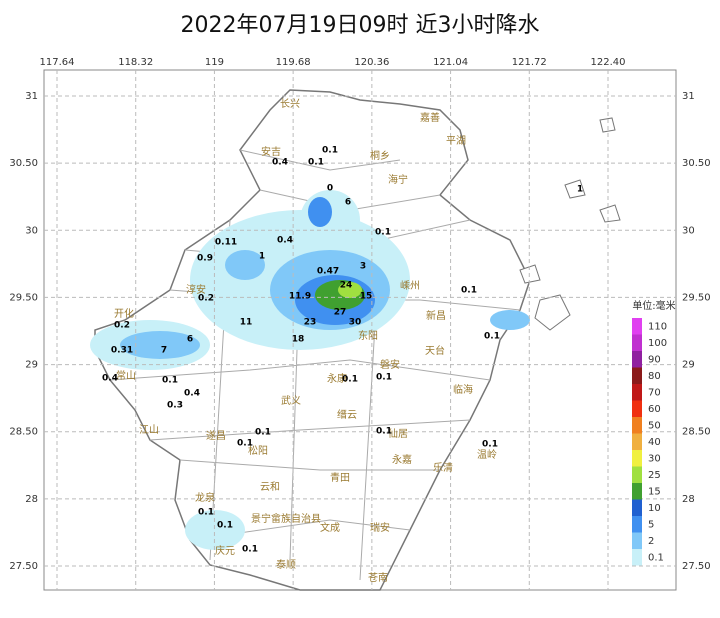  What do you see at coordinates (657, 326) in the screenshot?
I see `legend-label: 110` at bounding box center [657, 326].